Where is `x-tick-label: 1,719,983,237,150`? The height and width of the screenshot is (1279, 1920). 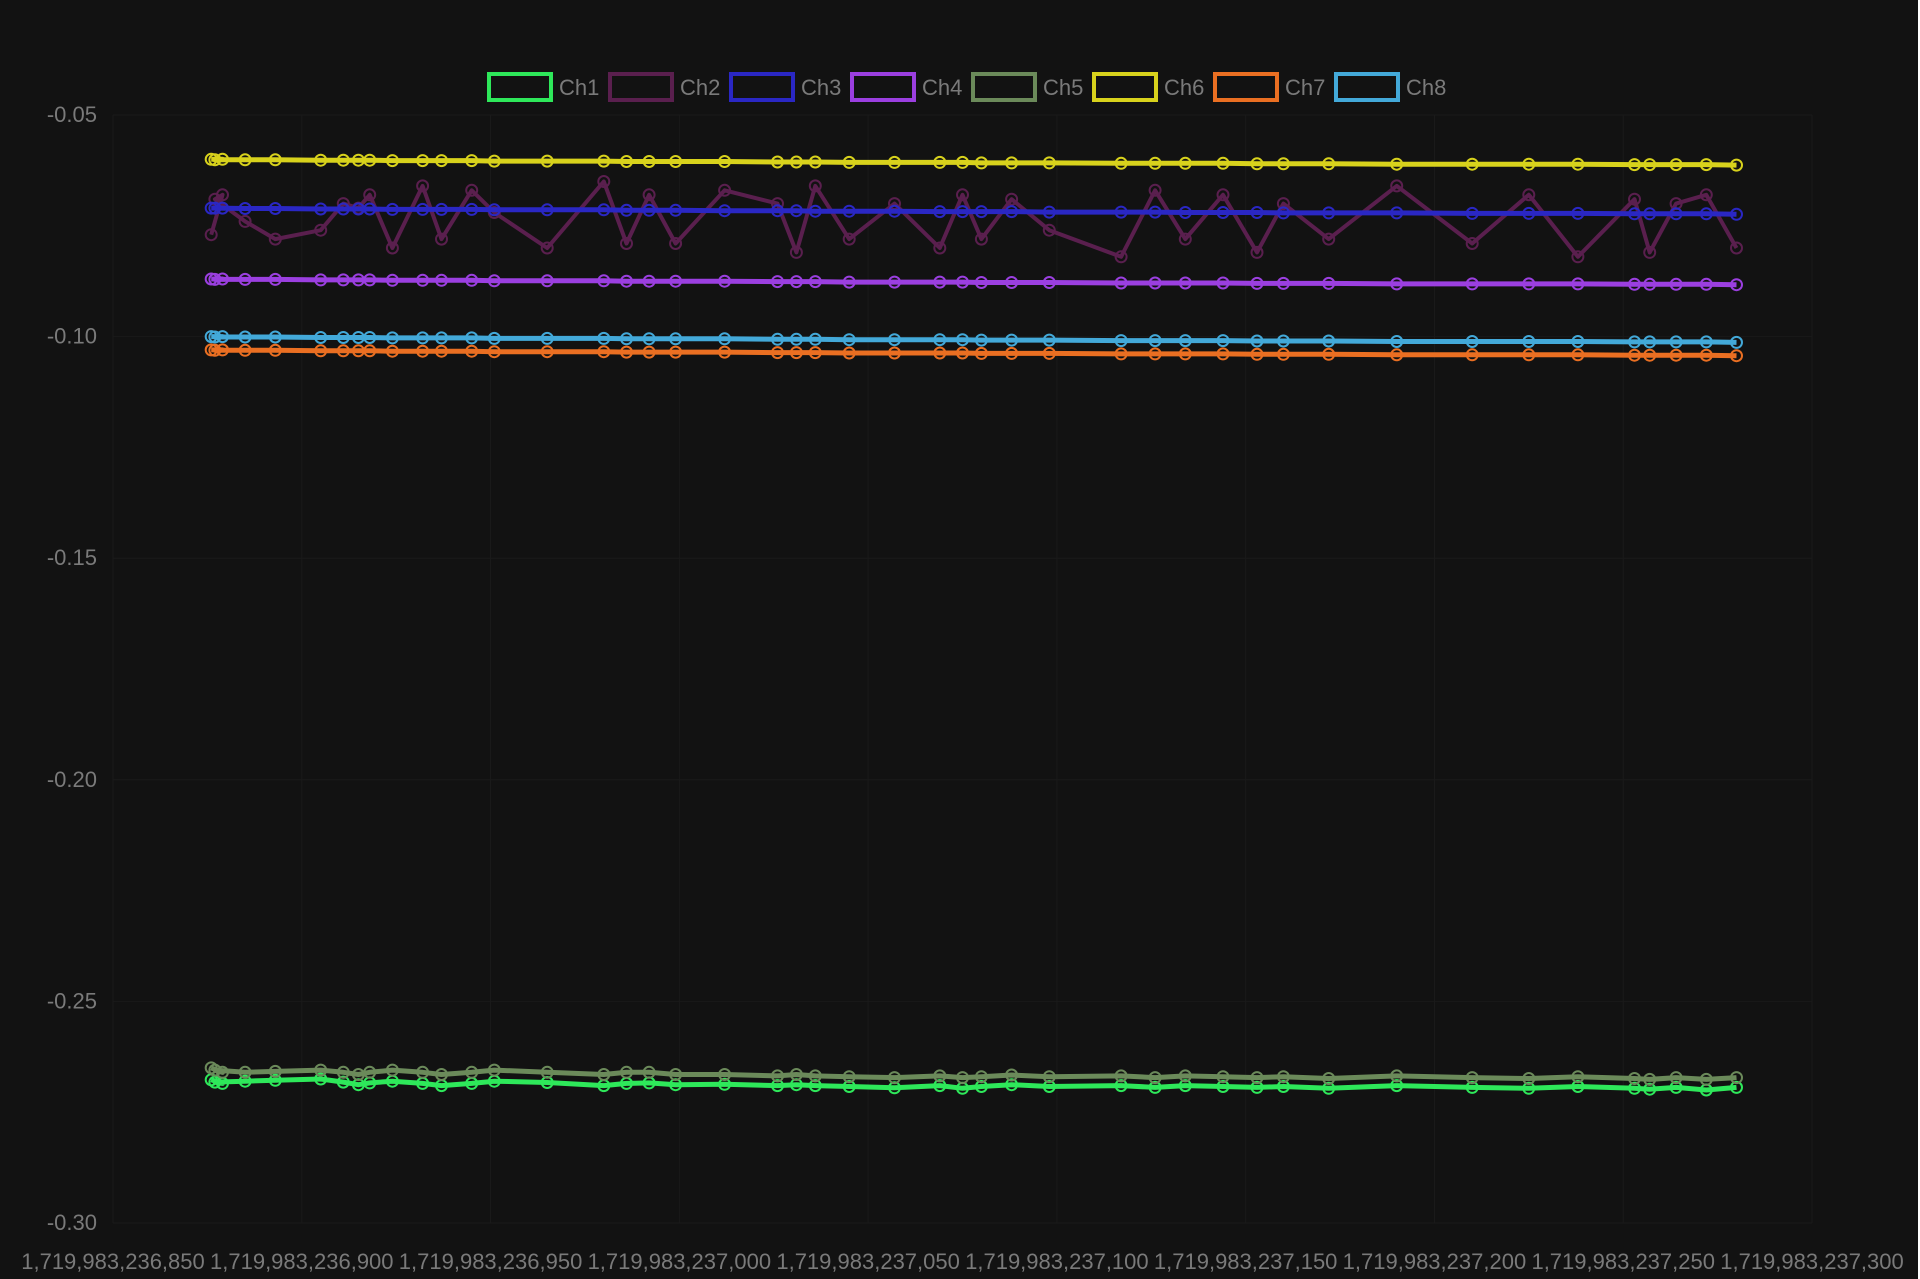 x-tick-label: 1,719,983,237,150 is located at coordinates (1246, 1261).